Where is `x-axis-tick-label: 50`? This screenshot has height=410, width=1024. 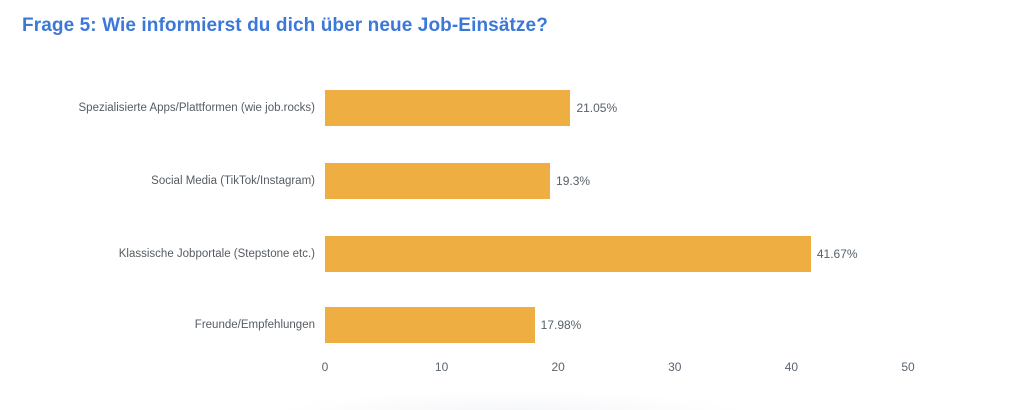 x-axis-tick-label: 50 is located at coordinates (908, 367).